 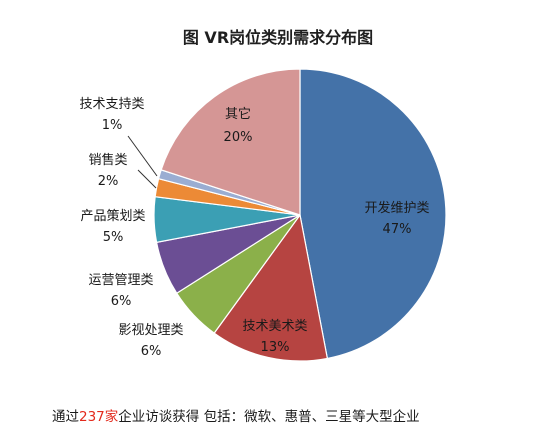 I want to click on slice-percent: 13%, so click(x=275, y=347).